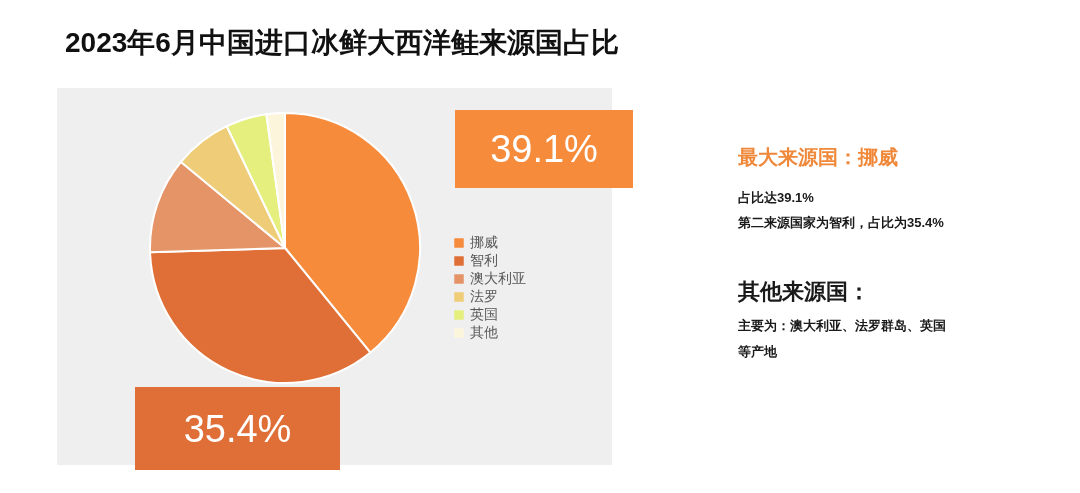 This screenshot has height=493, width=1080. I want to click on chart-title: 2023年6月中国进口冰鲜大西洋鲑来源国占比, so click(342, 42).